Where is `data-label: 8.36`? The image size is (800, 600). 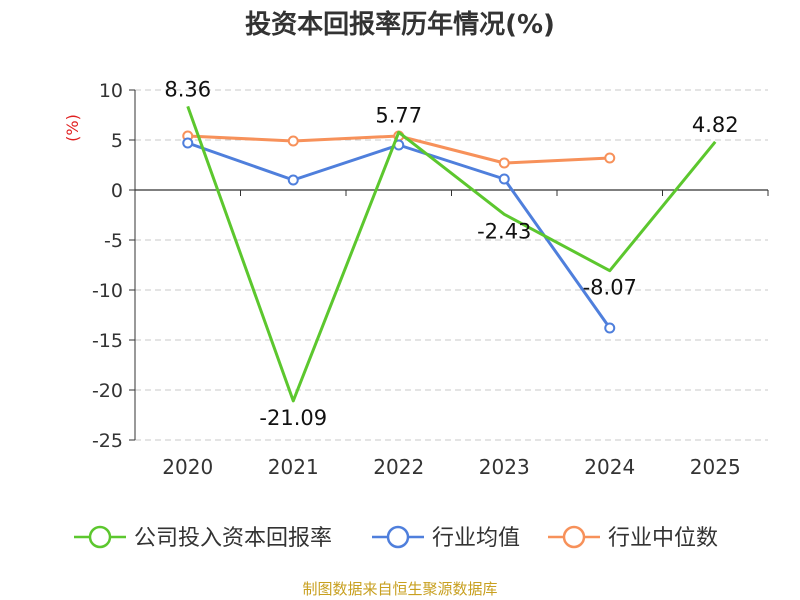 data-label: 8.36 is located at coordinates (187, 89).